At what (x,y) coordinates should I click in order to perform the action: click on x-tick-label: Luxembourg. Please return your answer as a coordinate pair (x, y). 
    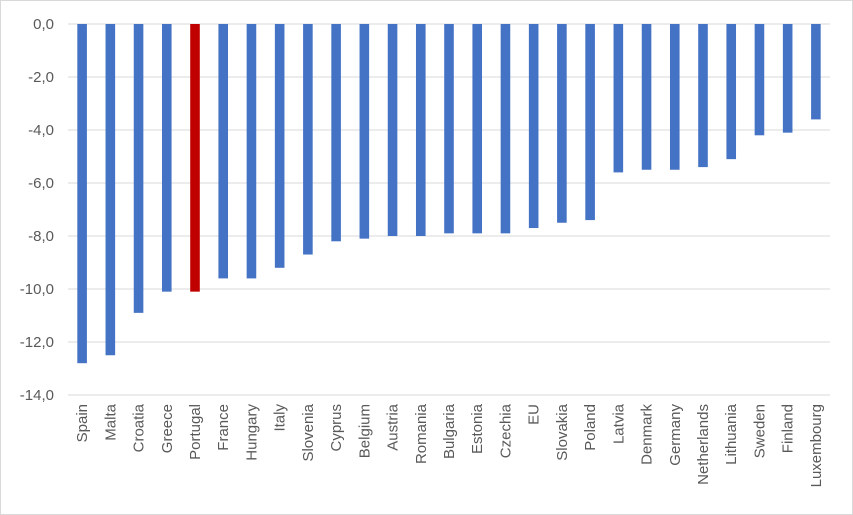
    Looking at the image, I should click on (816, 445).